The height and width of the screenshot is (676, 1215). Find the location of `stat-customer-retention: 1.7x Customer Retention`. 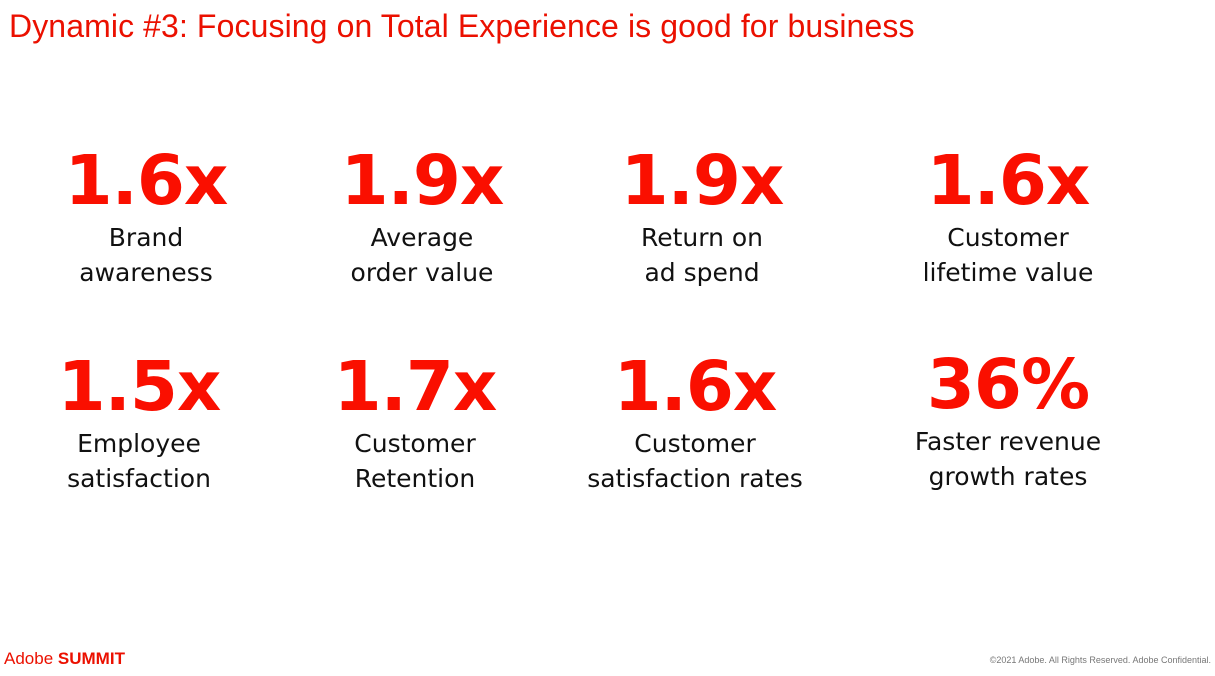

stat-customer-retention: 1.7x Customer Retention is located at coordinates (415, 424).